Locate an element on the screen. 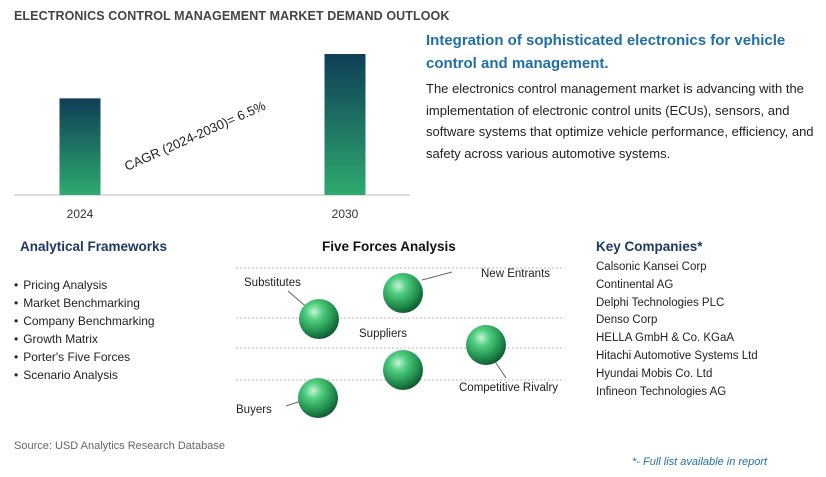 The image size is (826, 477). list-item: Delphi Technologies PLC is located at coordinates (660, 302).